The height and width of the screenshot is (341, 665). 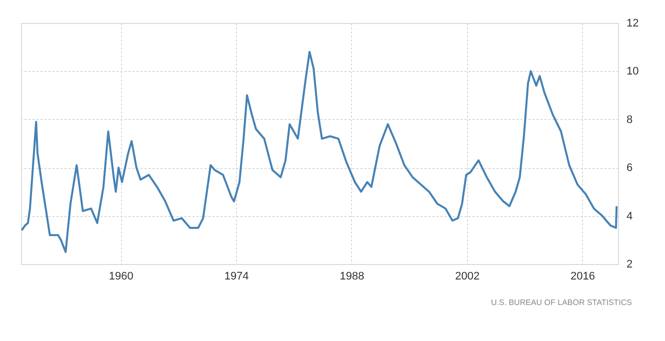 I want to click on y-tick-label: 2, so click(x=629, y=264).